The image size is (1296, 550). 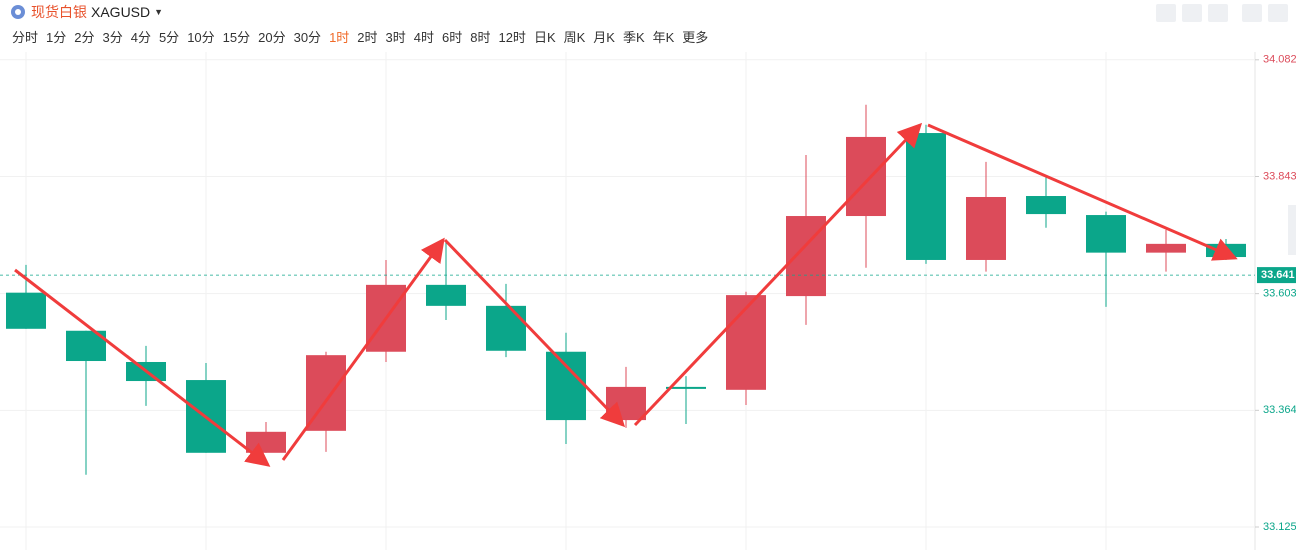 What do you see at coordinates (159, 12) in the screenshot?
I see `dropdown-caret: ▼` at bounding box center [159, 12].